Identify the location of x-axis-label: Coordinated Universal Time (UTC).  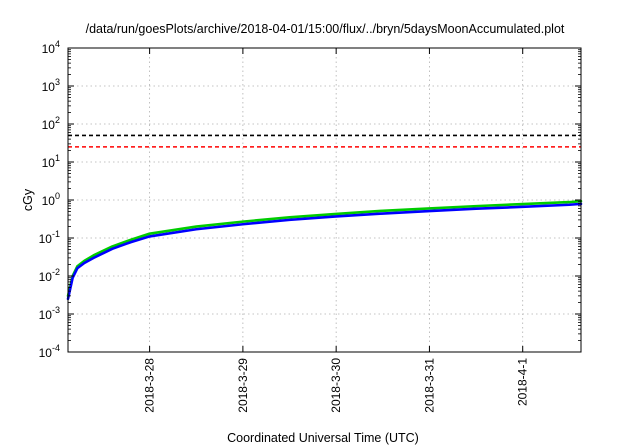
(323, 438).